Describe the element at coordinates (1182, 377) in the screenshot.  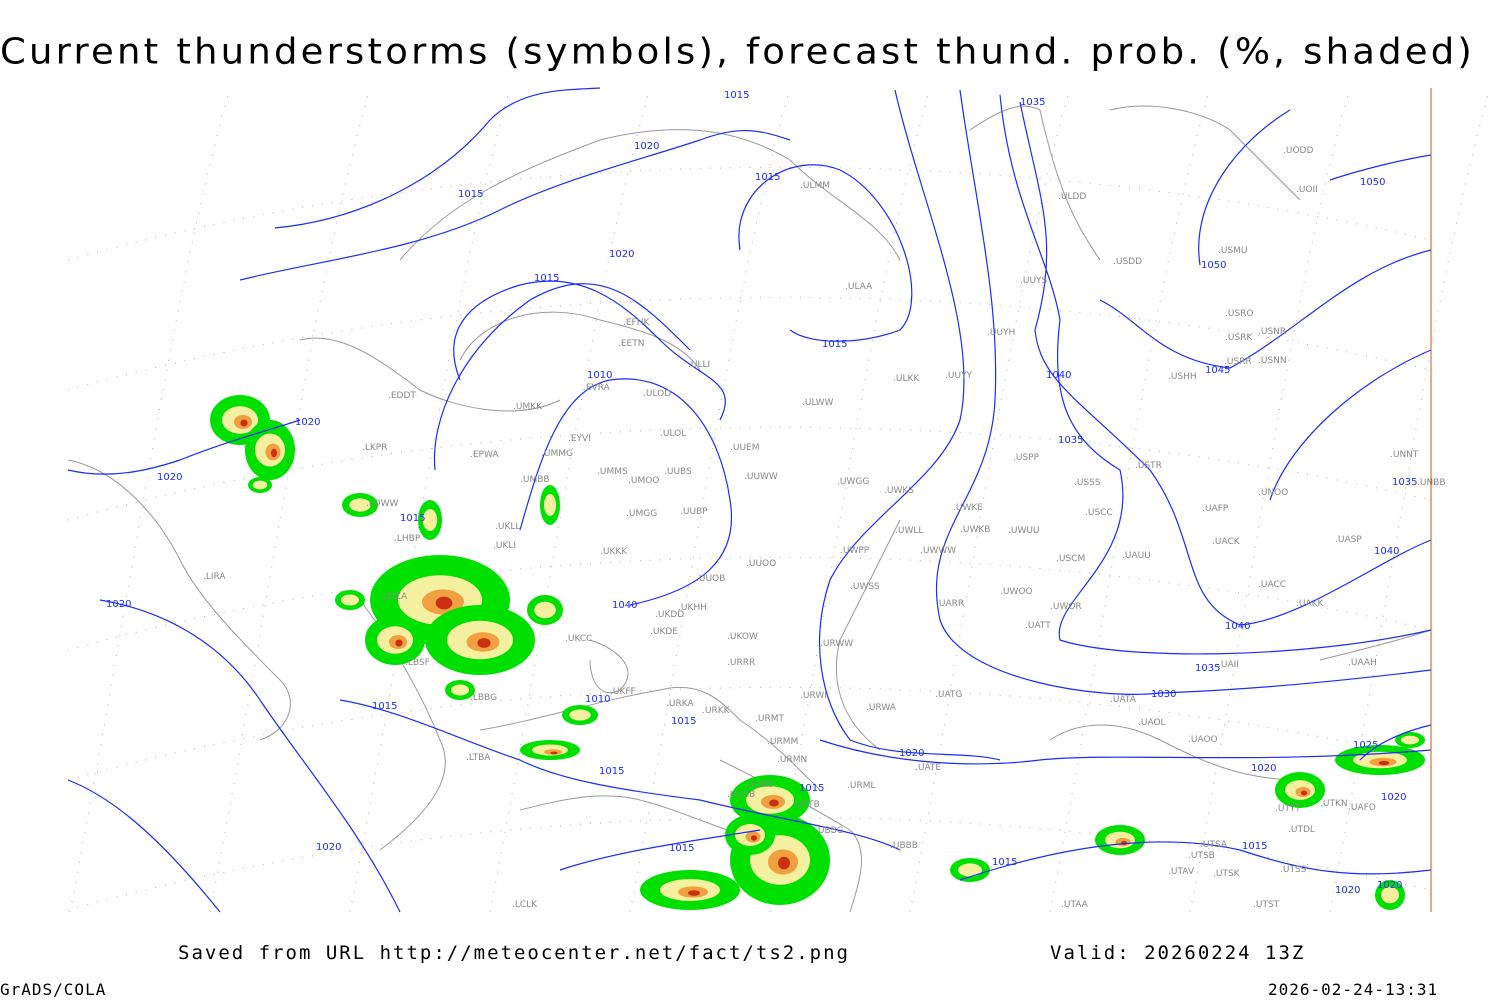
I see `station-label-ushh: .USHH` at that location.